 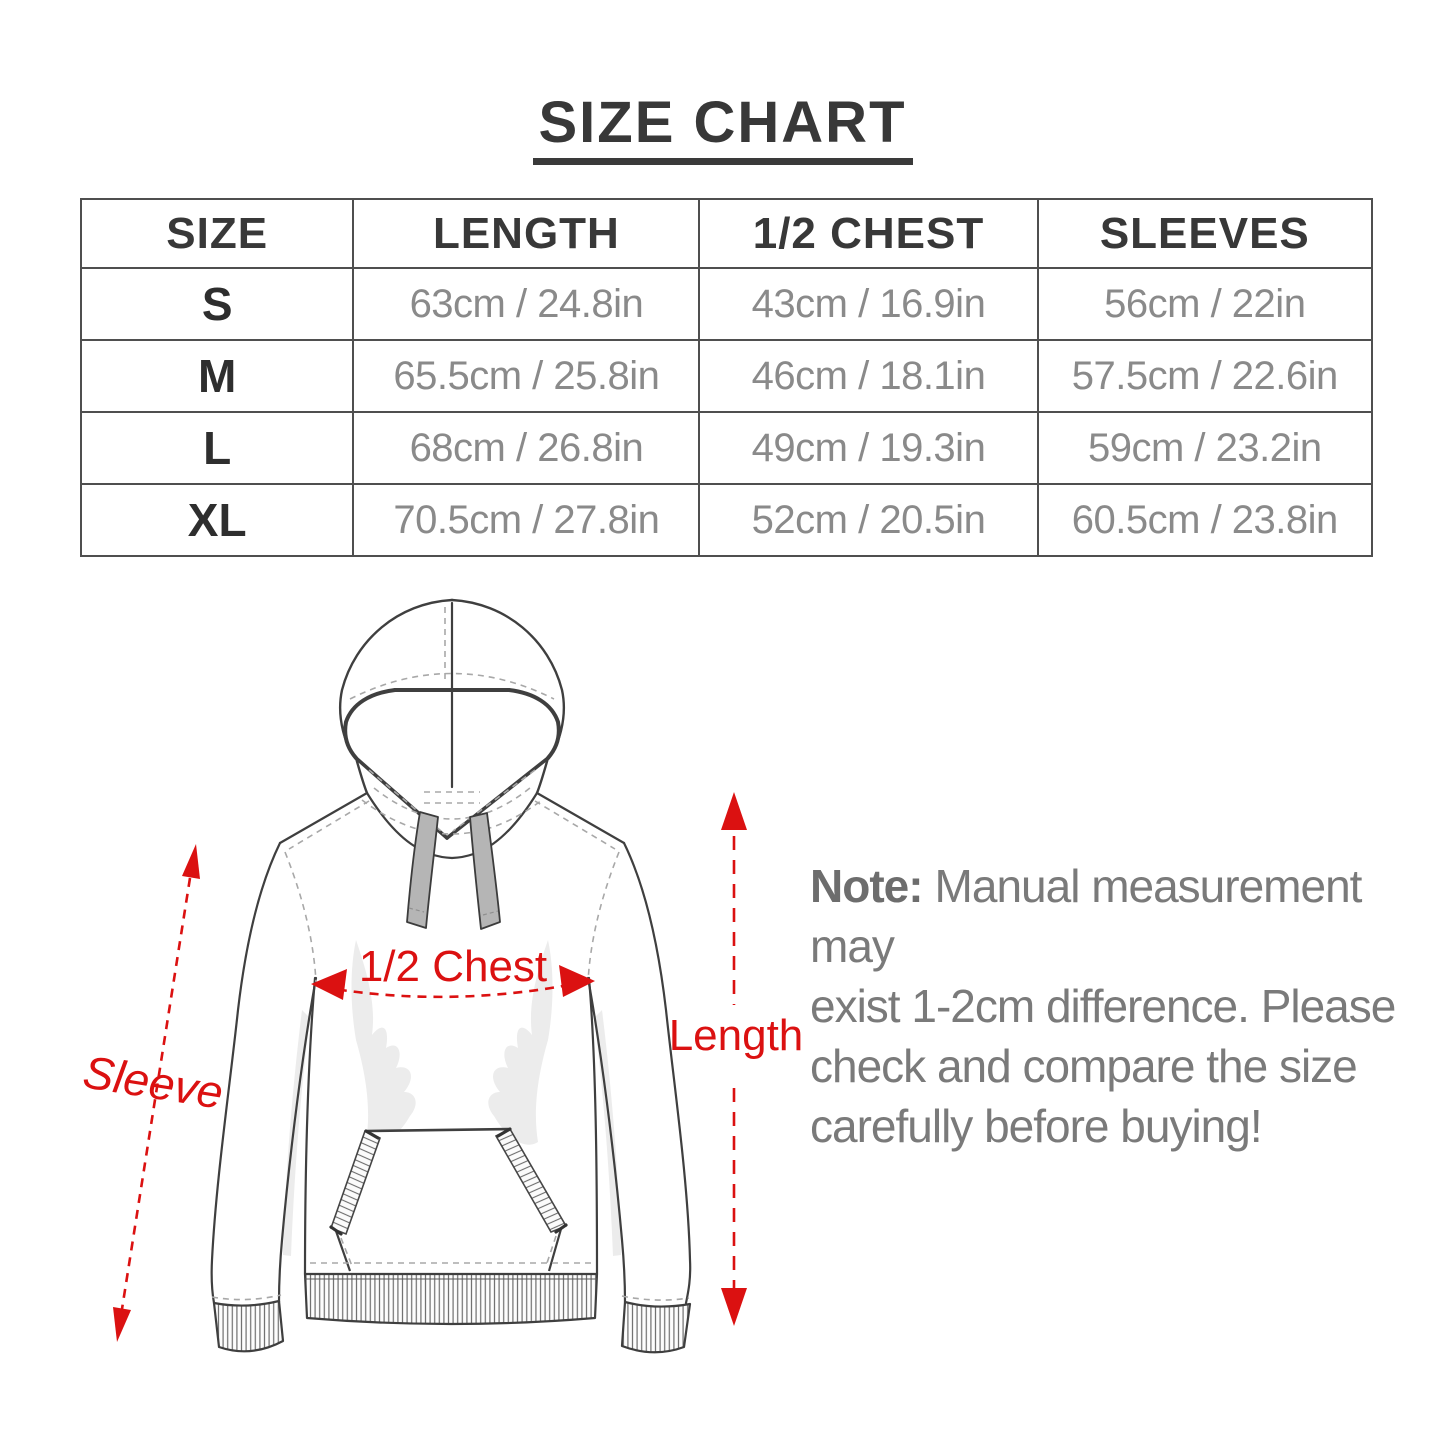 I want to click on drawstring-left, so click(x=422, y=870).